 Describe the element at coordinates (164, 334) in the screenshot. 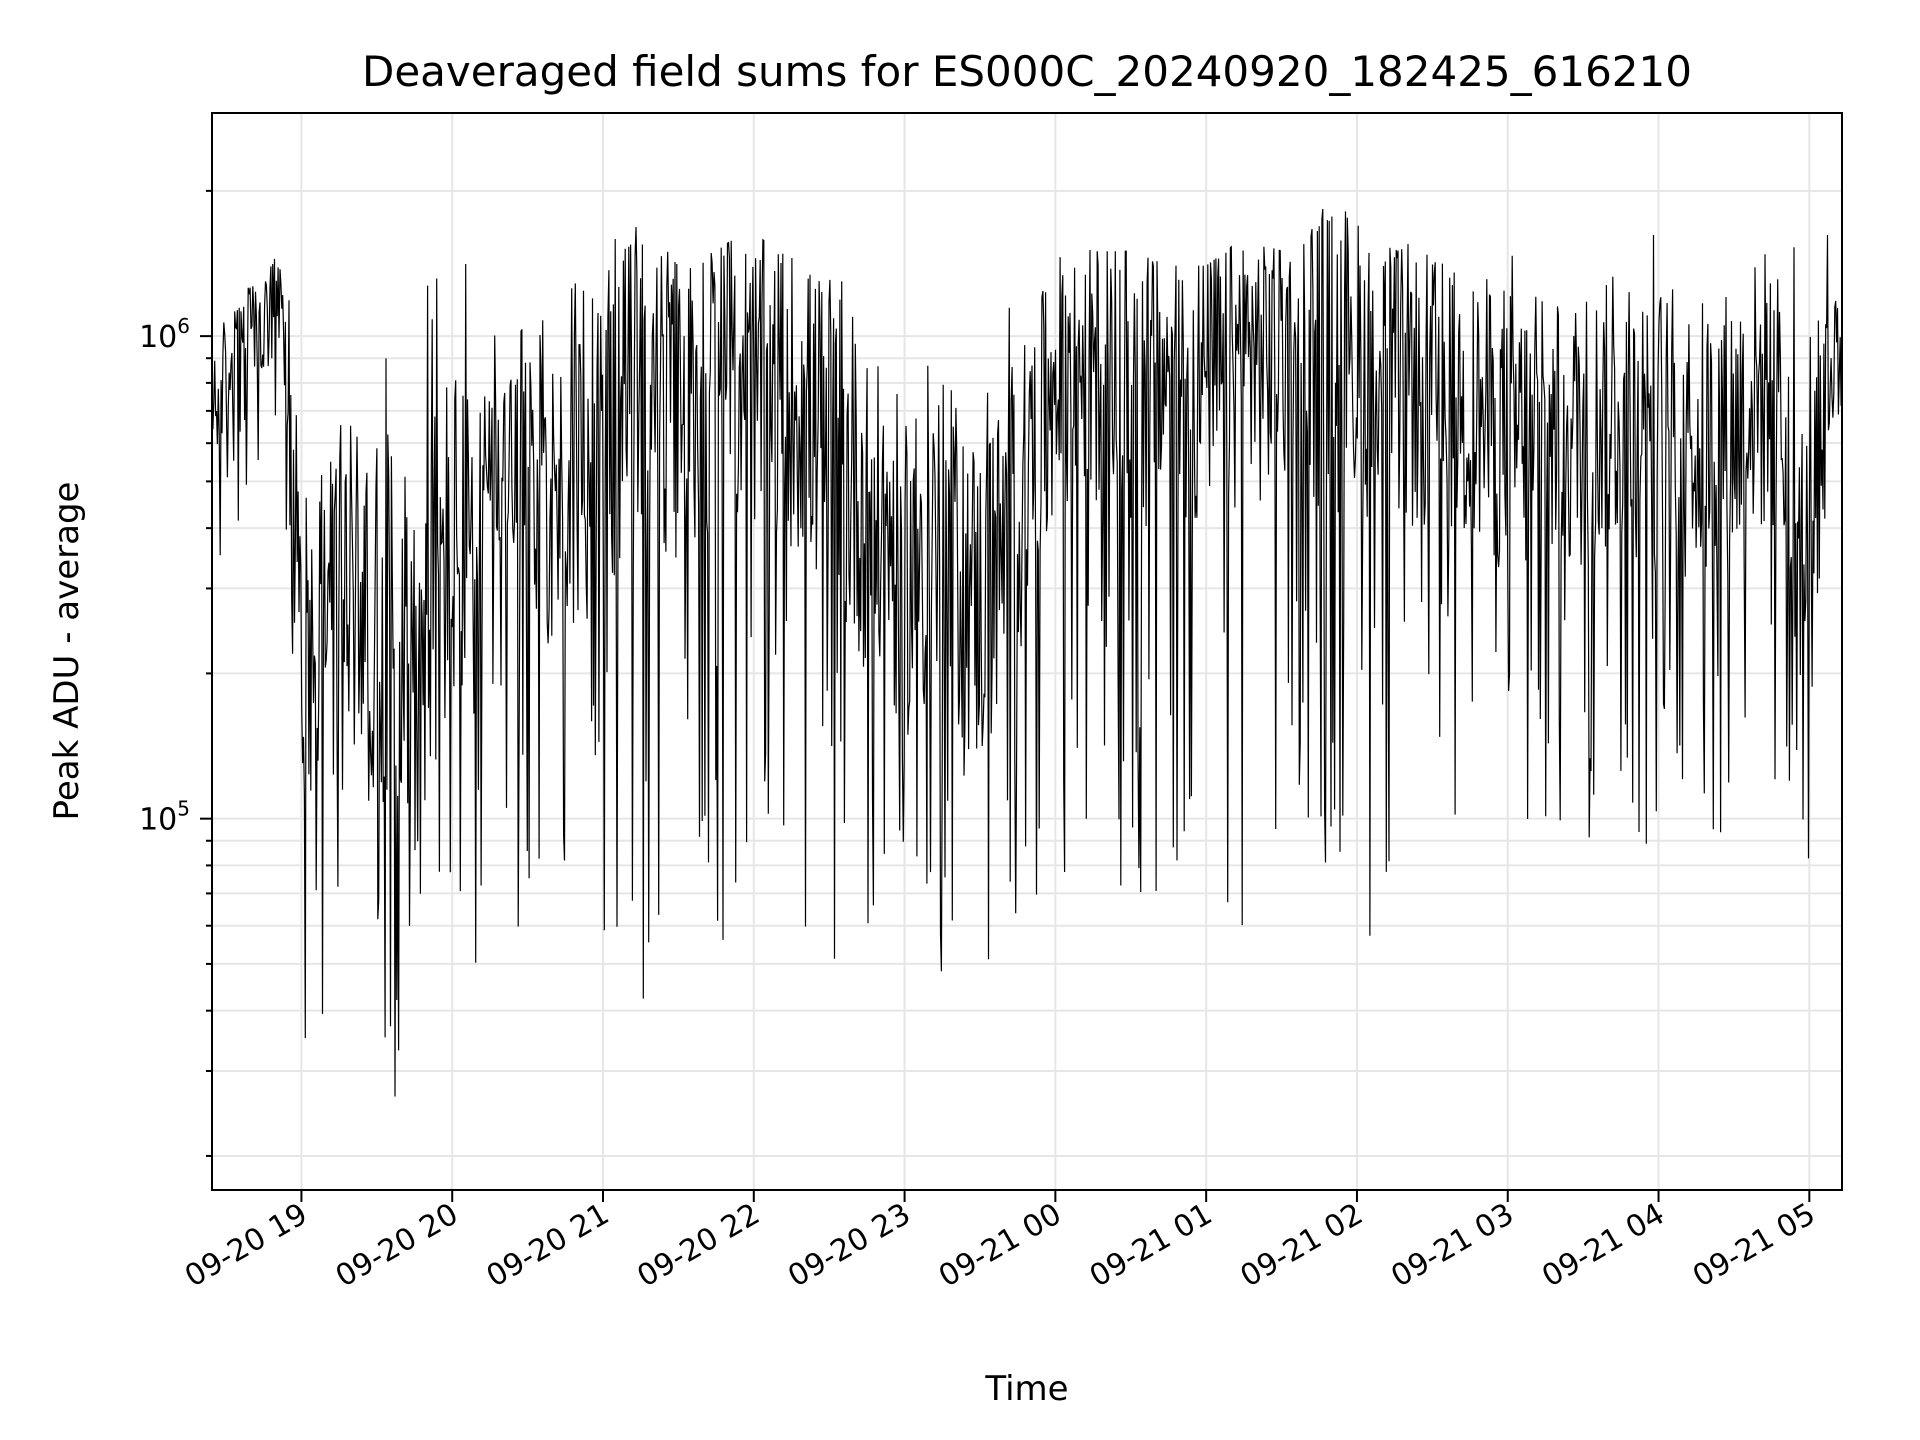

I see `y-tick-label: 10⁶` at that location.